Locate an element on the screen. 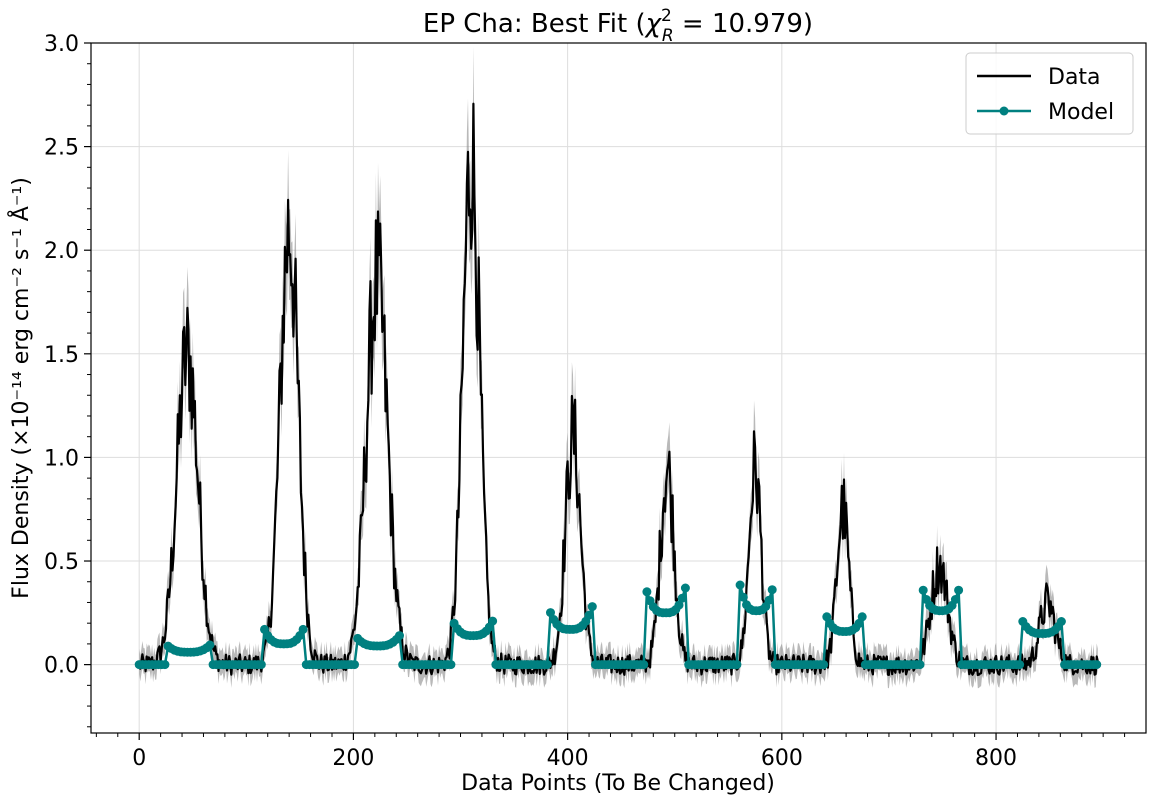 The image size is (1150, 800). legend: Data Model is located at coordinates (1049, 93).